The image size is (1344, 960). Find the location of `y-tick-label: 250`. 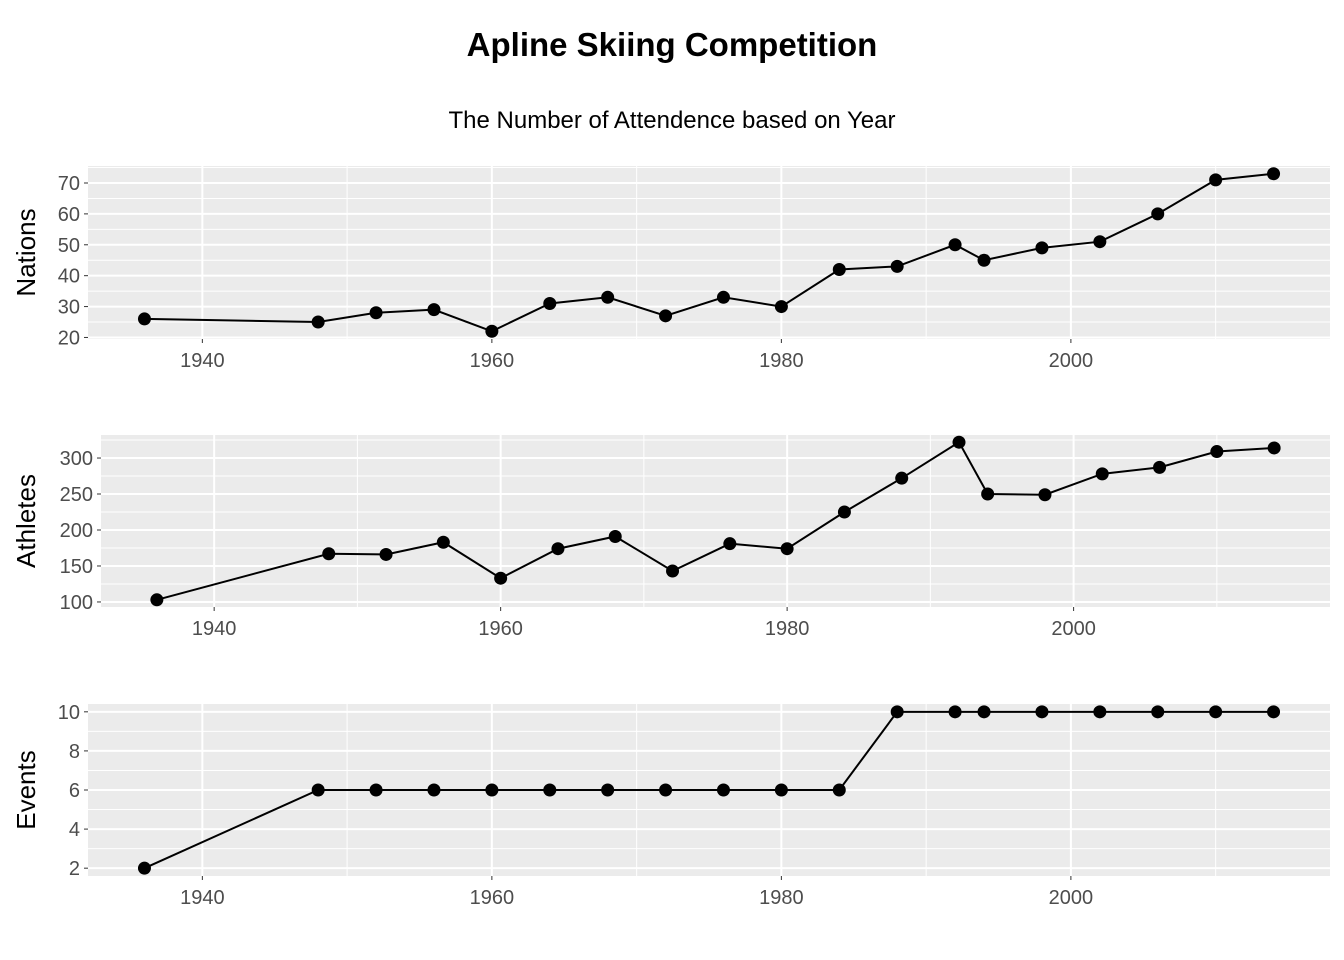

y-tick-label: 250 is located at coordinates (76, 495).